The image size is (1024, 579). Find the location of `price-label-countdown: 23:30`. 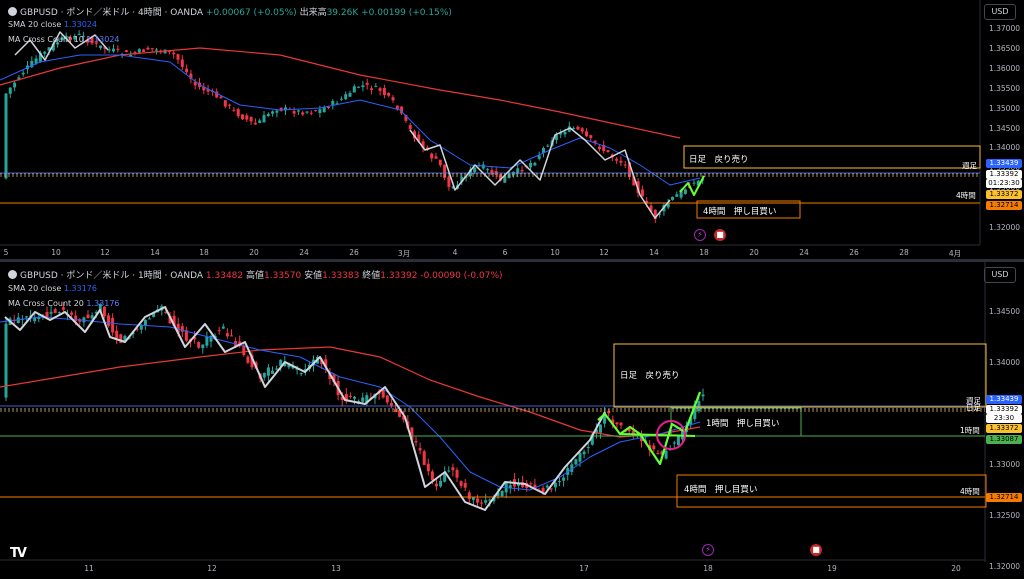

price-label-countdown: 23:30 is located at coordinates (1004, 418).